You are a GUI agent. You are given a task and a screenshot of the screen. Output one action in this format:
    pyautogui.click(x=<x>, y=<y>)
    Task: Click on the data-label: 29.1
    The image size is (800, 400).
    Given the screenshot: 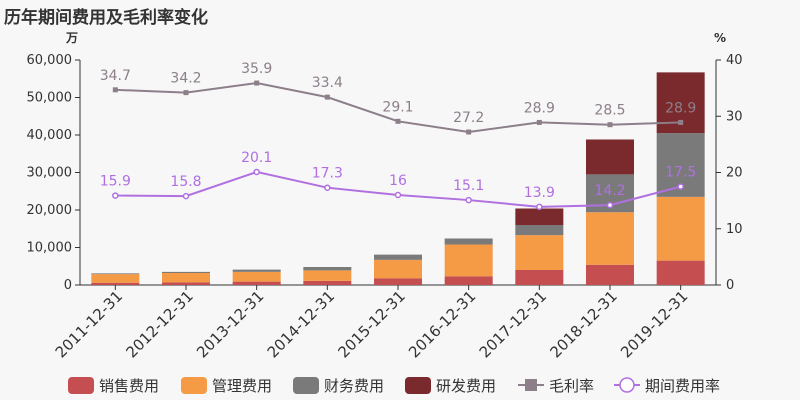 What is the action you would take?
    pyautogui.click(x=397, y=107)
    